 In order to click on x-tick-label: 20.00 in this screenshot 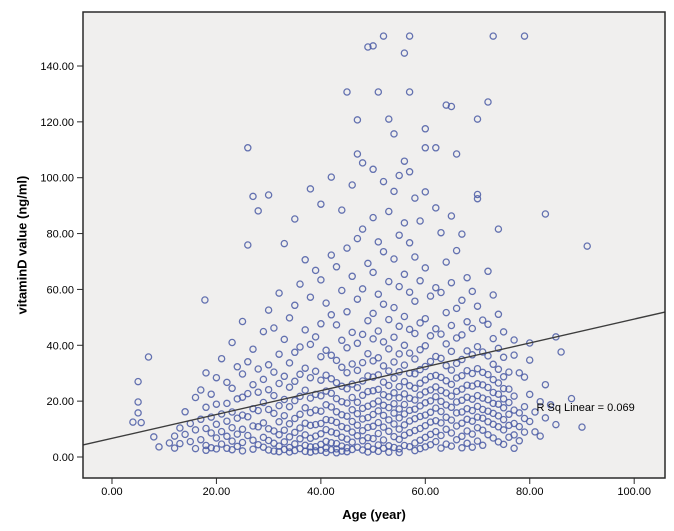, I will do `click(217, 492)`.